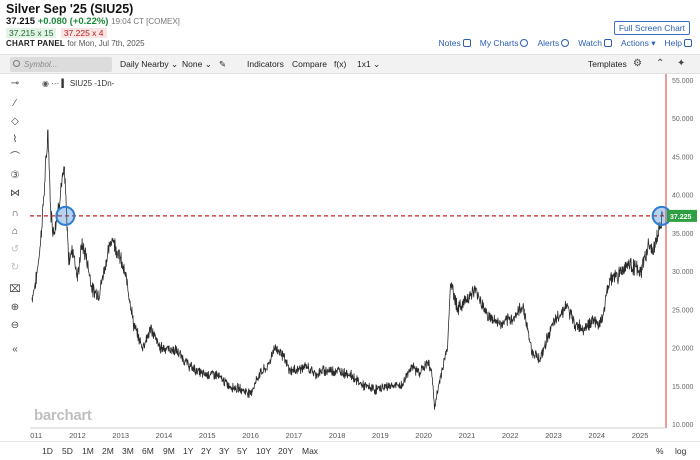  What do you see at coordinates (380, 435) in the screenshot?
I see `x-tick-label: 2019` at bounding box center [380, 435].